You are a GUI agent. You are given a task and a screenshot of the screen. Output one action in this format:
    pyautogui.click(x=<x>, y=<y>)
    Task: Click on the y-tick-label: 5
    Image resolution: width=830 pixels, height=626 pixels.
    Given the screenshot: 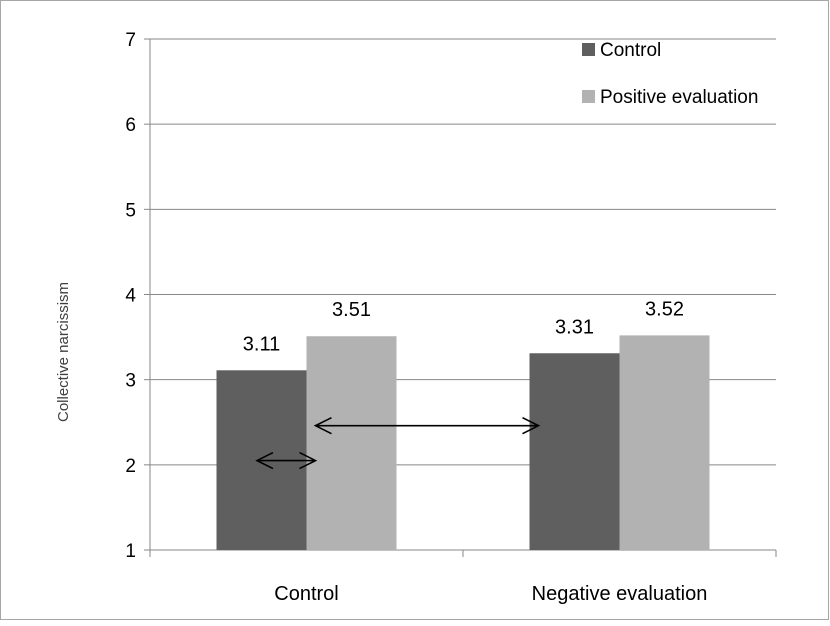 What is the action you would take?
    pyautogui.click(x=130, y=210)
    